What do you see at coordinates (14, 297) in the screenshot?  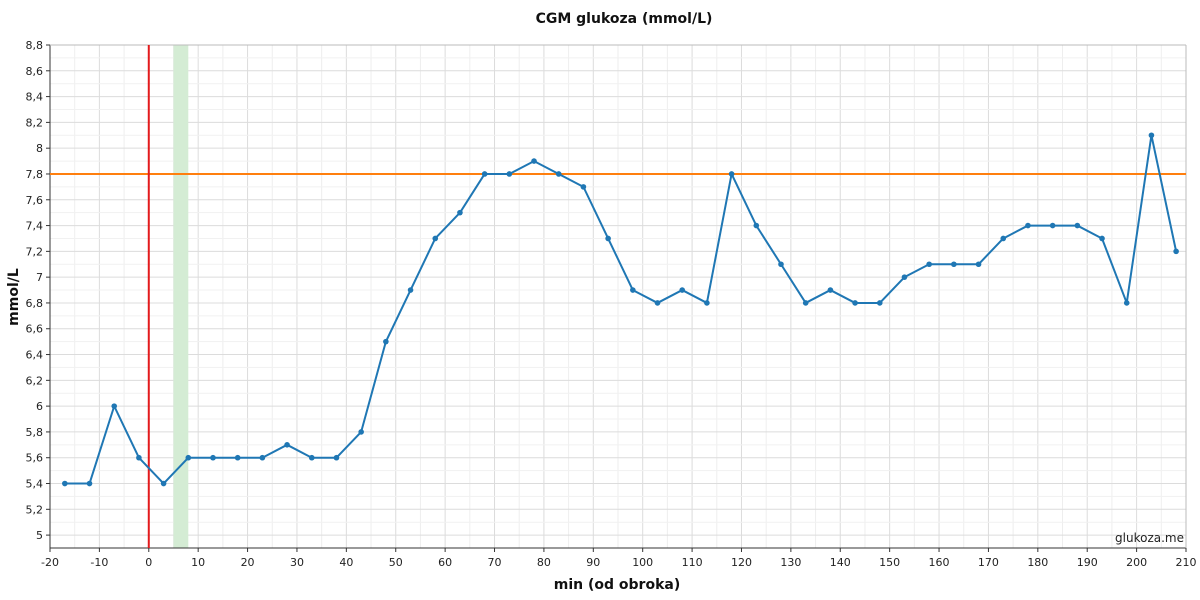 I see `y-axis-label: mmol/L` at bounding box center [14, 297].